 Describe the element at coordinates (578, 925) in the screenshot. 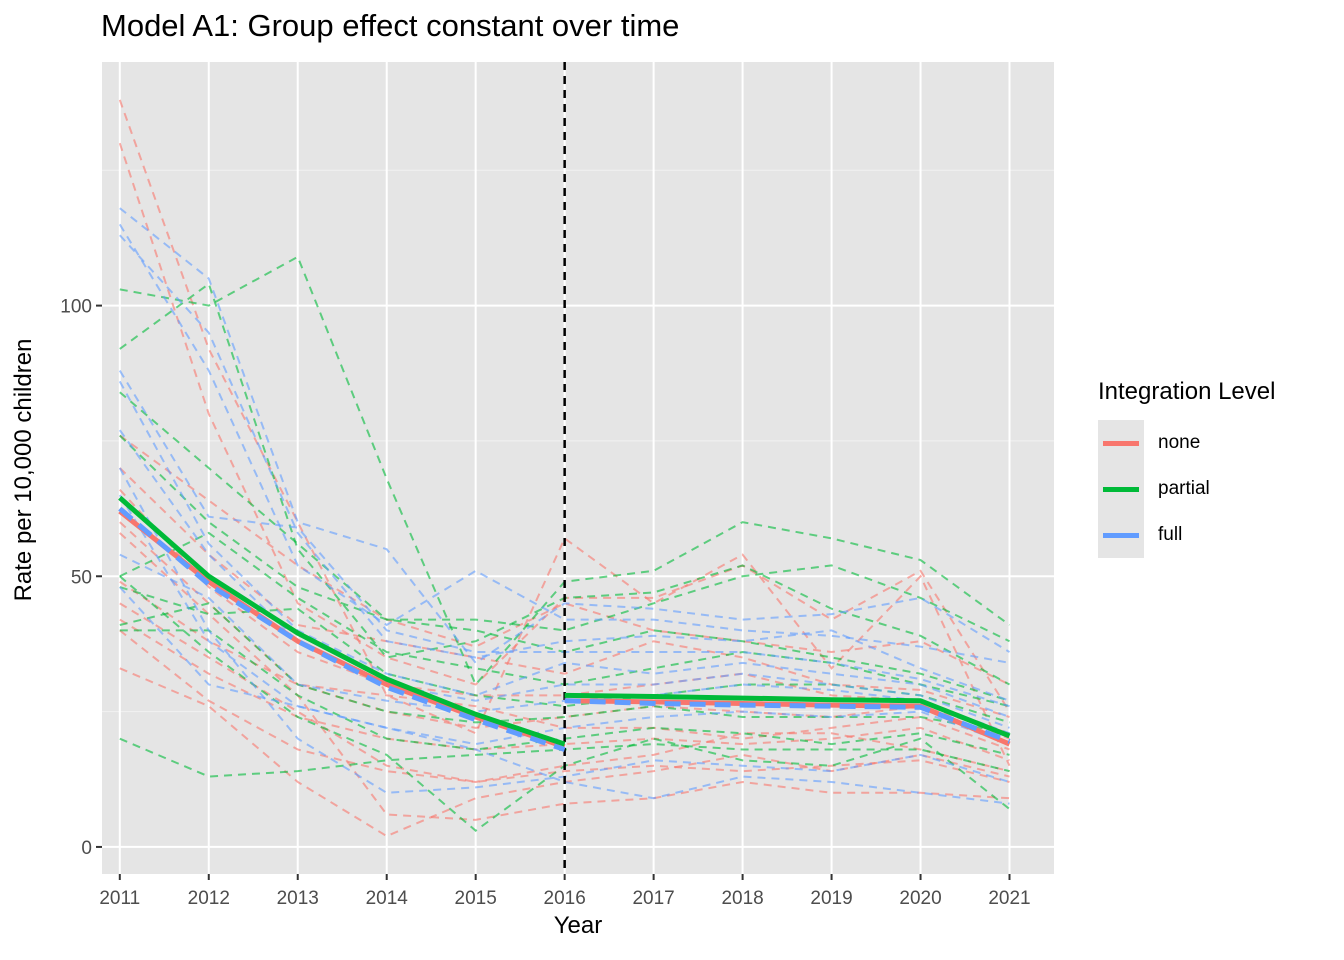

I see `x-axis-label: Year` at that location.